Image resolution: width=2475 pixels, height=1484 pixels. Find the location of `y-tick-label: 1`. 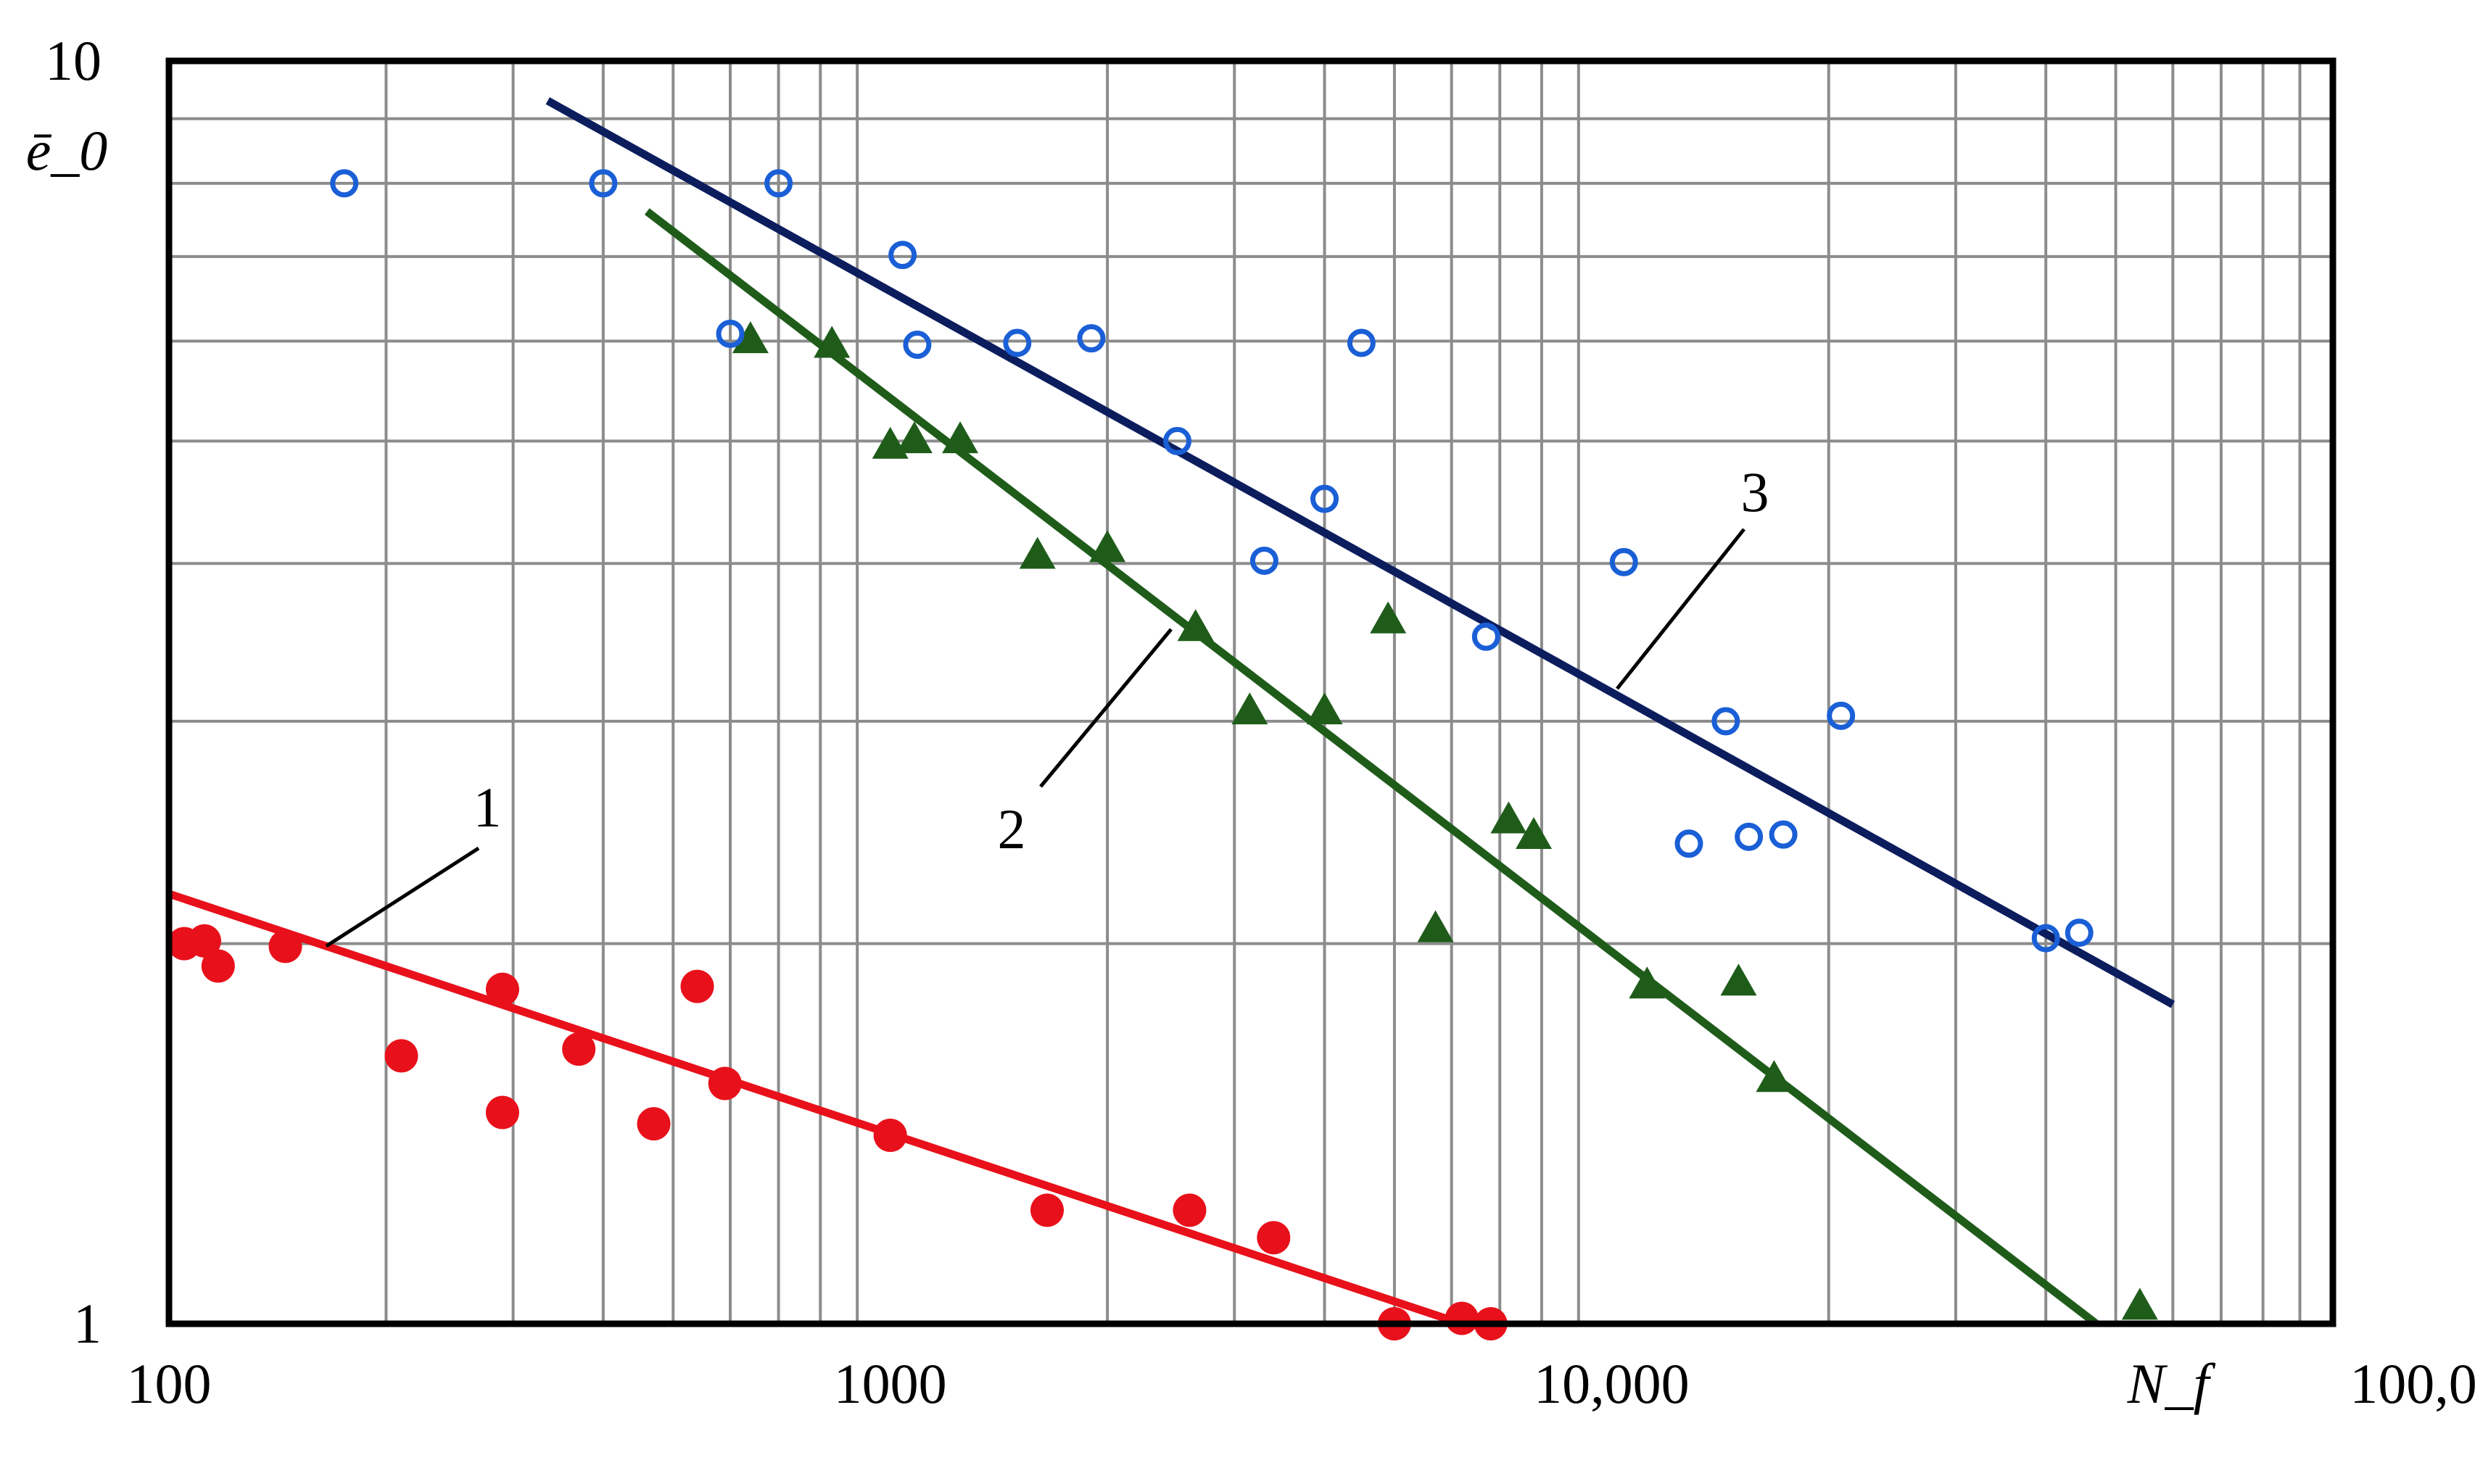

y-tick-label: 1 is located at coordinates (88, 1323).